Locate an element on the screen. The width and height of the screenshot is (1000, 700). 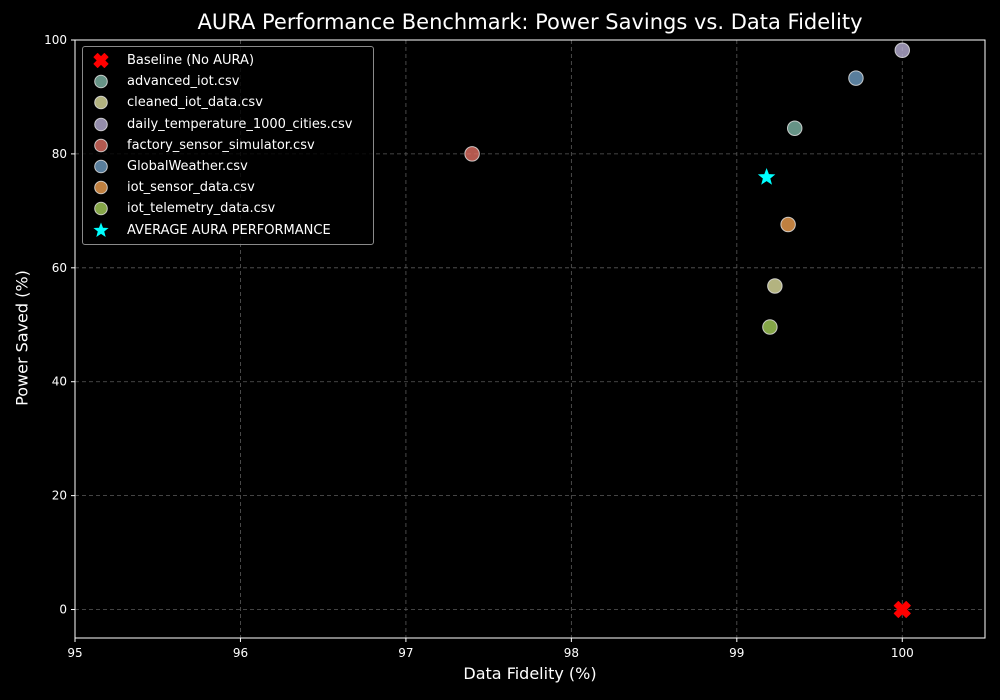
y-tick-label: 40 is located at coordinates (59, 382).